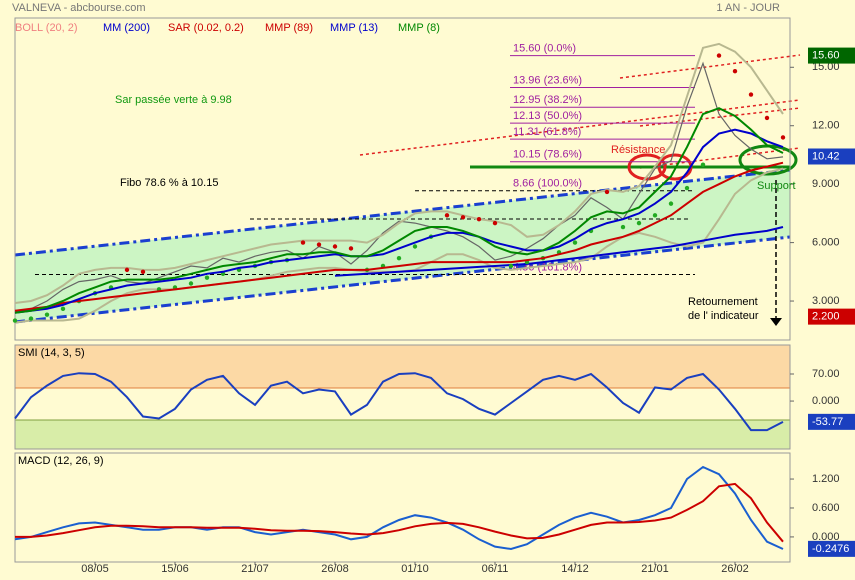 Image resolution: width=855 pixels, height=580 pixels. What do you see at coordinates (255, 569) in the screenshot?
I see `x-tick-label: 21/07` at bounding box center [255, 569].